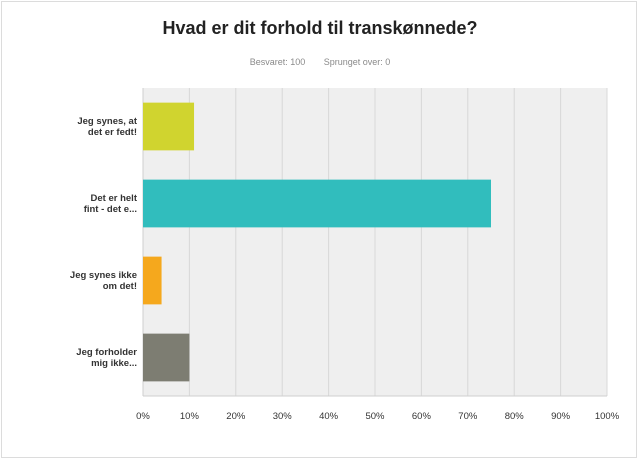 The image size is (640, 461). I want to click on x-tick-label: 0%, so click(143, 416).